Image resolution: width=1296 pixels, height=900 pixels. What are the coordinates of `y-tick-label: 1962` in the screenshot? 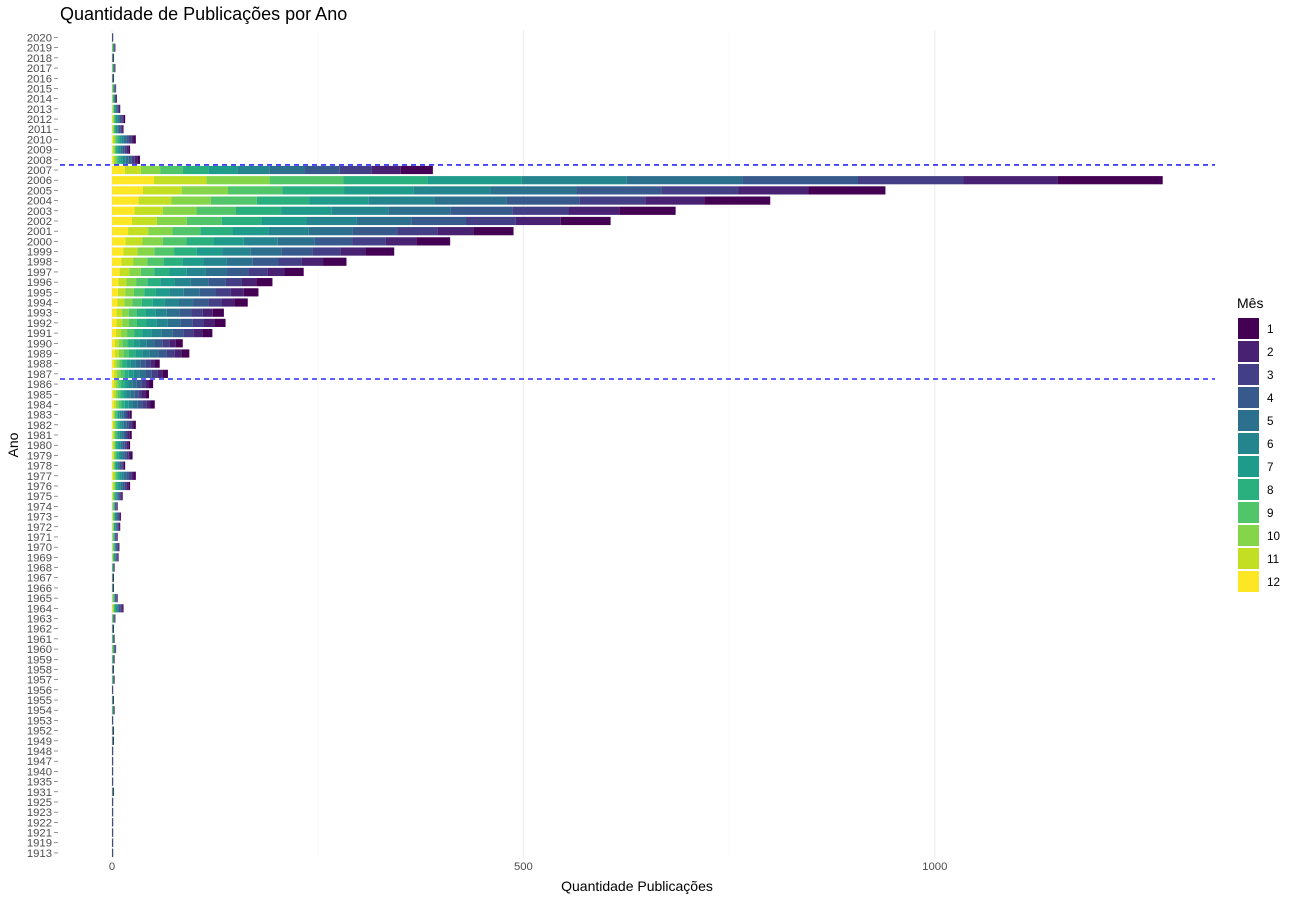 It's located at (39, 630).